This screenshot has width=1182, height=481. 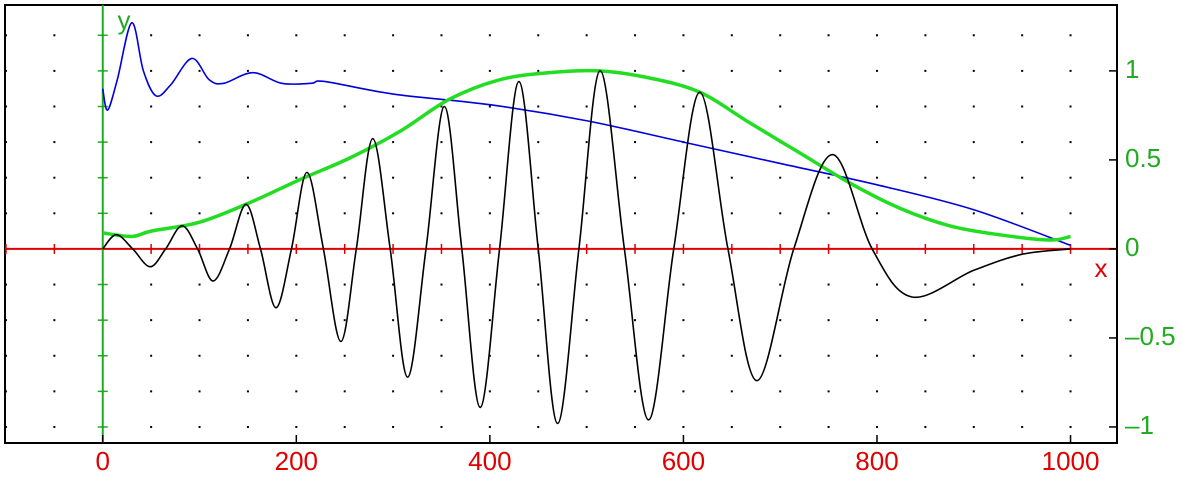 What do you see at coordinates (489, 461) in the screenshot?
I see `x-tick-label: 400` at bounding box center [489, 461].